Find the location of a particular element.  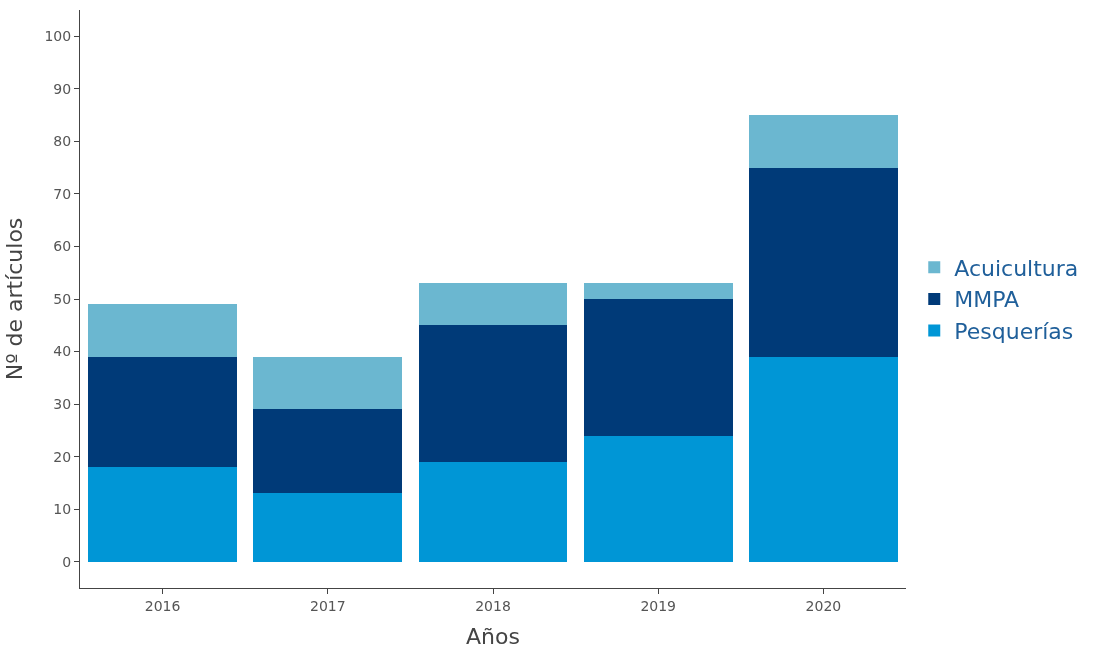

y-tick-label: 100 is located at coordinates (58, 36).